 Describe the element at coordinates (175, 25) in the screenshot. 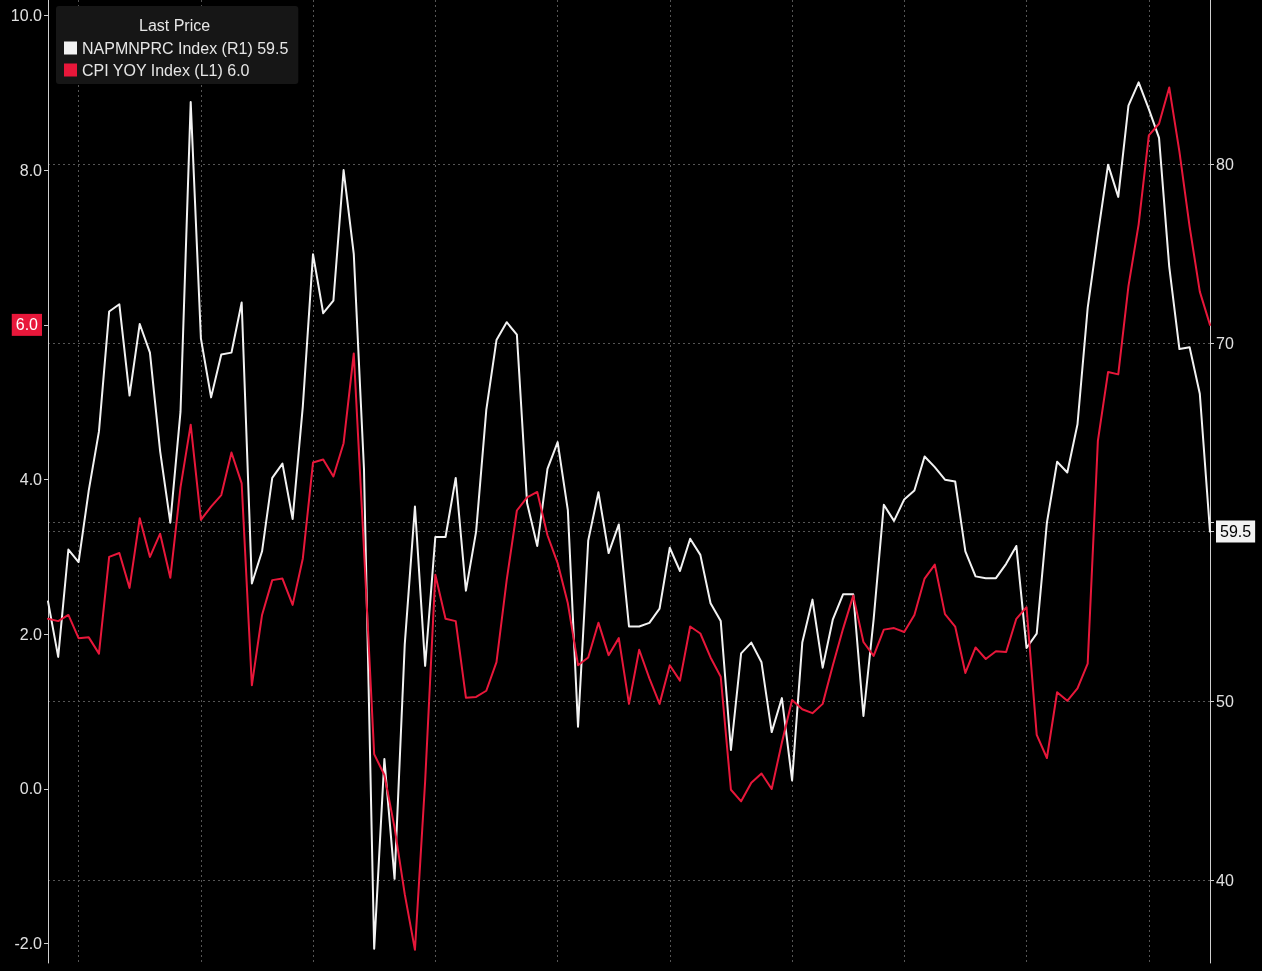

I see `legend-title: Last Price` at that location.